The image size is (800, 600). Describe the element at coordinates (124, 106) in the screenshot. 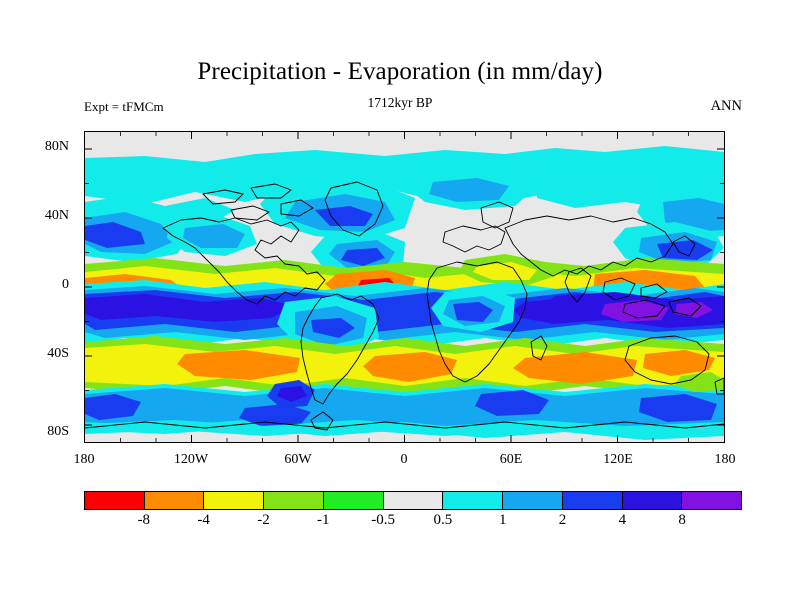

I see `experiment-label: Expt = tFMCm` at that location.